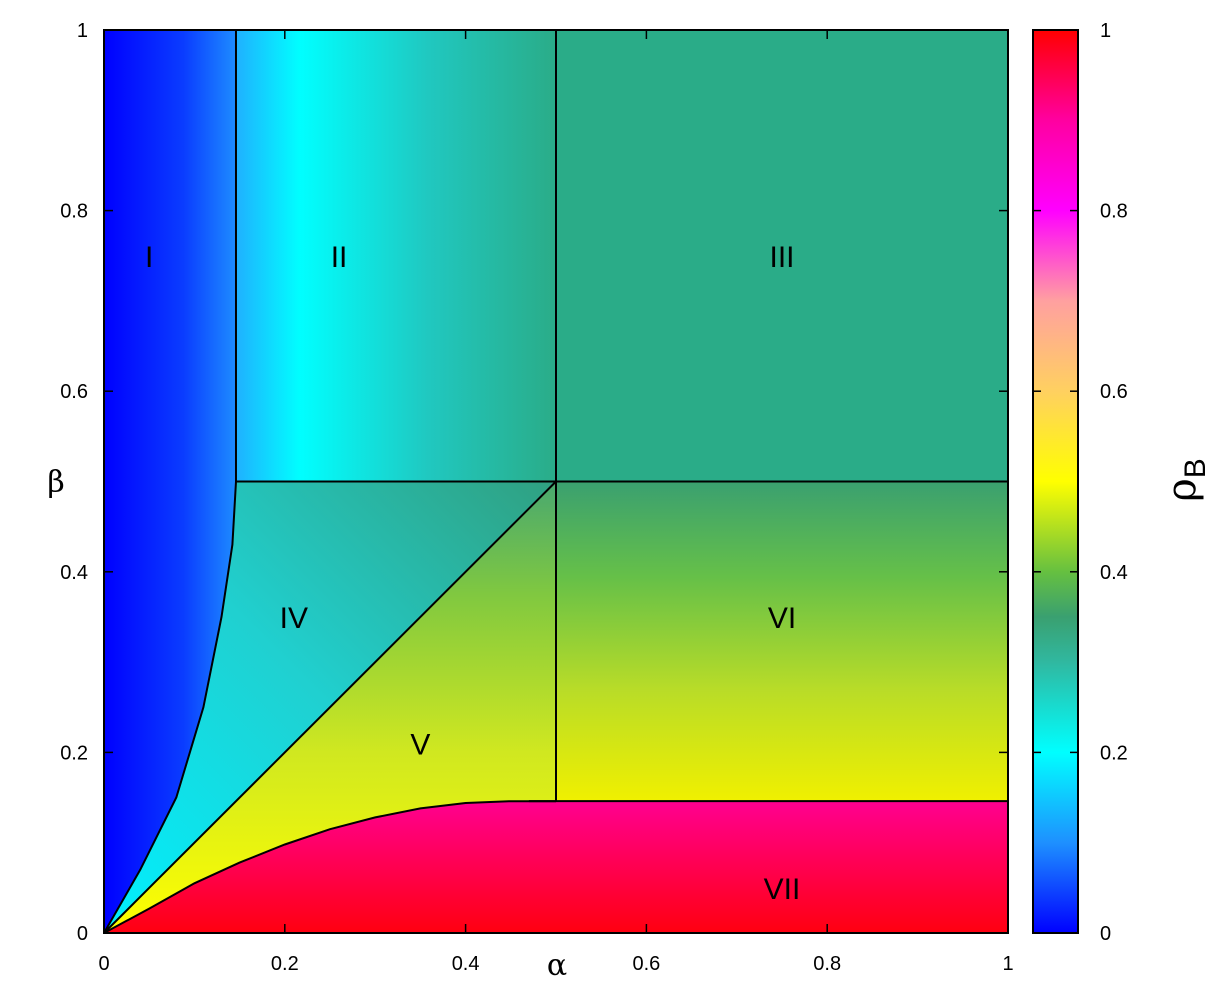 This screenshot has height=988, width=1221. I want to click on y-tick-label: 0.4, so click(74, 573).